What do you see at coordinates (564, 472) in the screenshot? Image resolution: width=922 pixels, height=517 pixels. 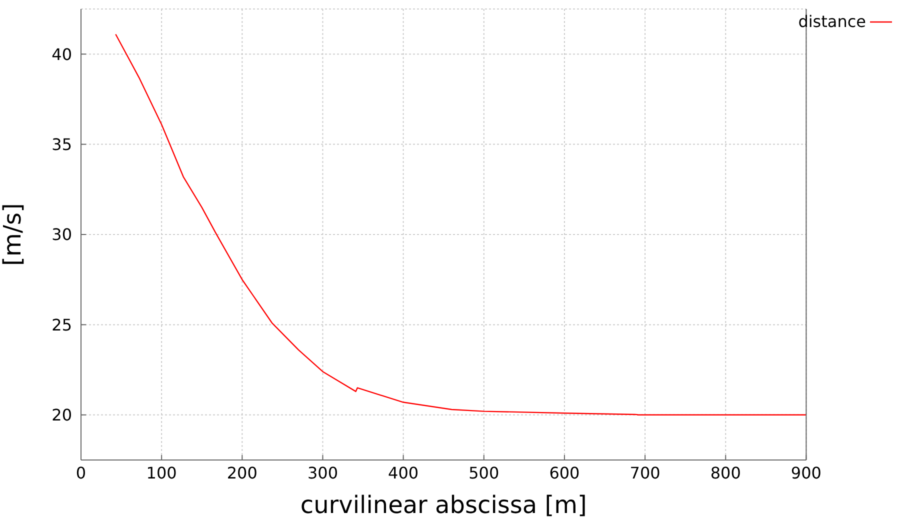 I see `x-tick-label: 600` at bounding box center [564, 472].